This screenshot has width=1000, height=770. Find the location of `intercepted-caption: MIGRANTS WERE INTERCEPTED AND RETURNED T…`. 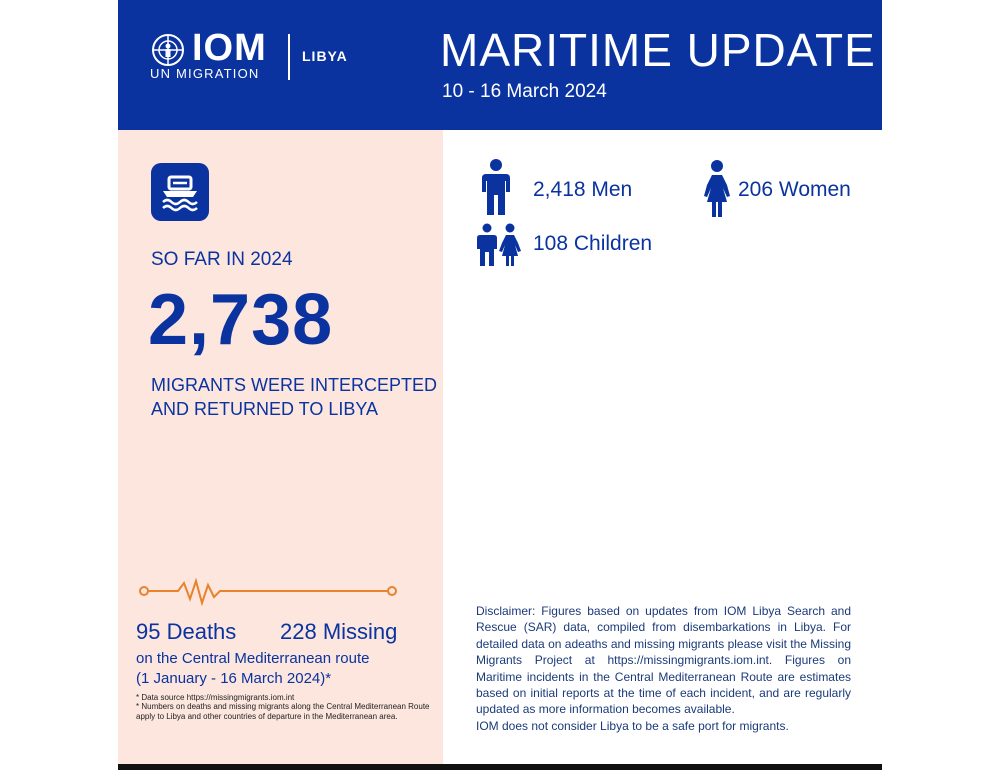

intercepted-caption: MIGRANTS WERE INTERCEPTED AND RETURNED T… is located at coordinates (296, 397).